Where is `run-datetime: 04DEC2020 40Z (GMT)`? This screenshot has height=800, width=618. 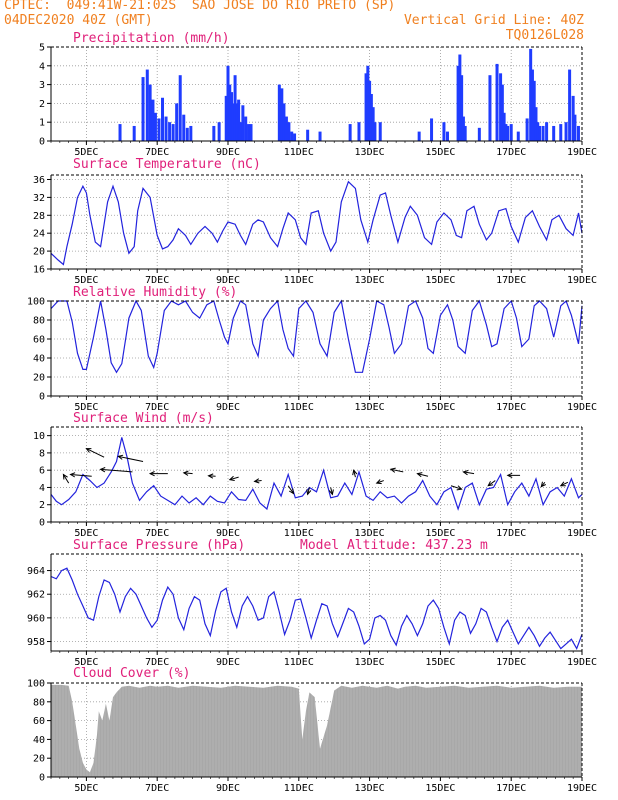 run-datetime: 04DEC2020 40Z (GMT) is located at coordinates (78, 20).